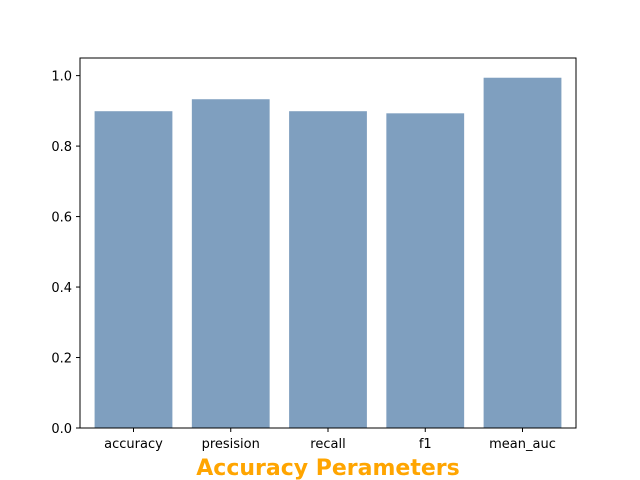  What do you see at coordinates (328, 270) in the screenshot?
I see `bar-recall` at bounding box center [328, 270].